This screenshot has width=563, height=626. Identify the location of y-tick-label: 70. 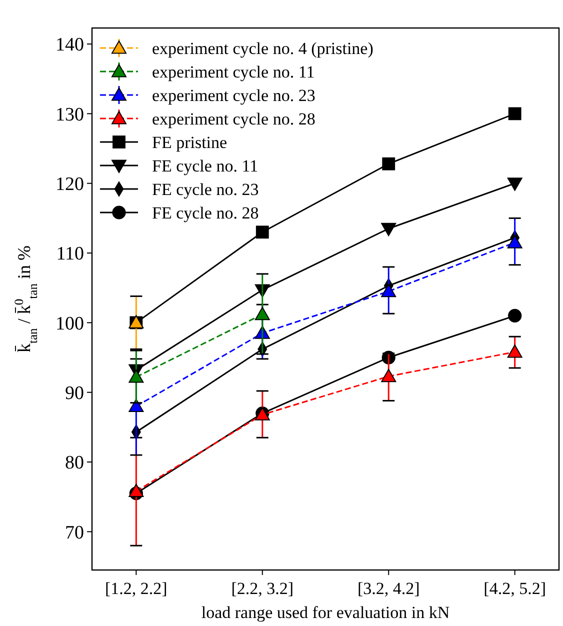
(74, 533).